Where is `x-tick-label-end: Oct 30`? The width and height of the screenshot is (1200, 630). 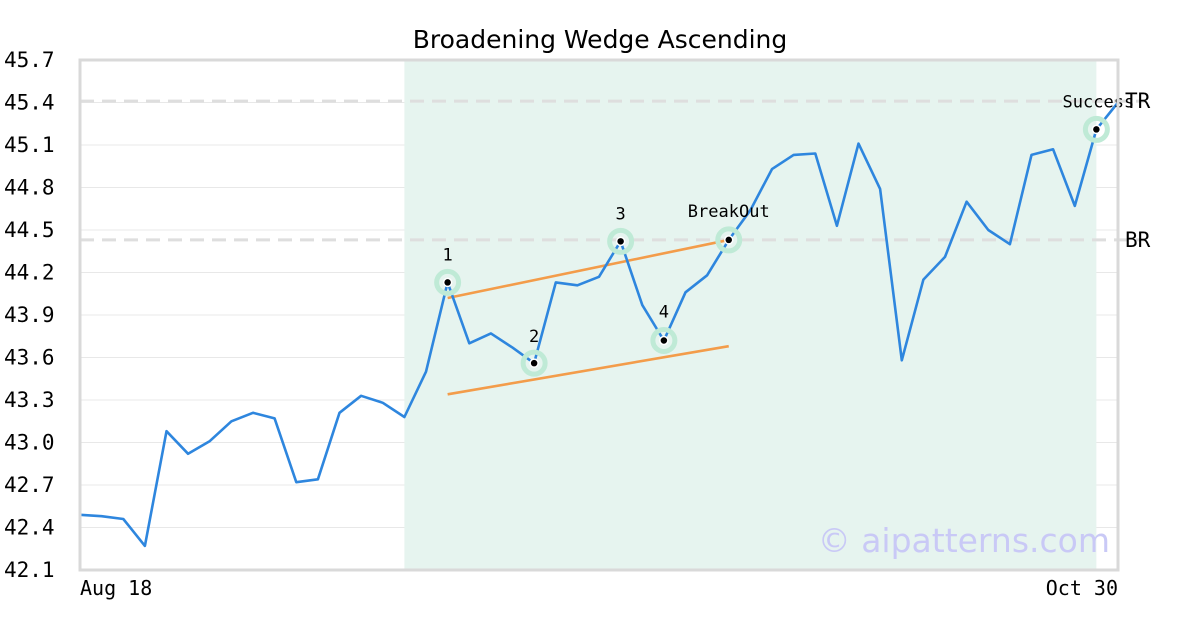
x-tick-label-end: Oct 30 is located at coordinates (1082, 588).